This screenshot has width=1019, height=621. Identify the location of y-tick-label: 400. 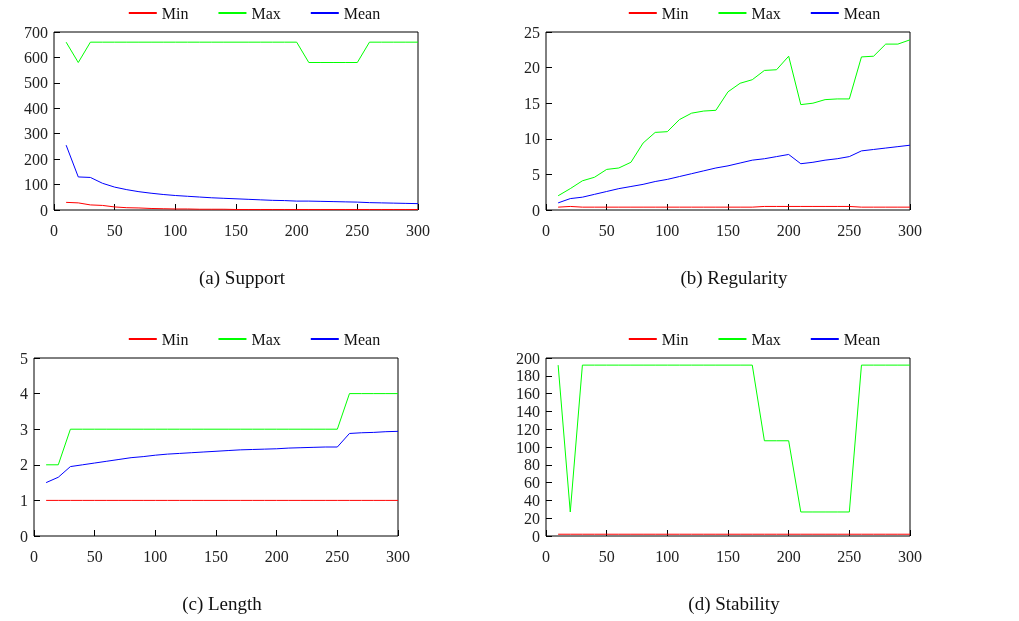
(36, 108).